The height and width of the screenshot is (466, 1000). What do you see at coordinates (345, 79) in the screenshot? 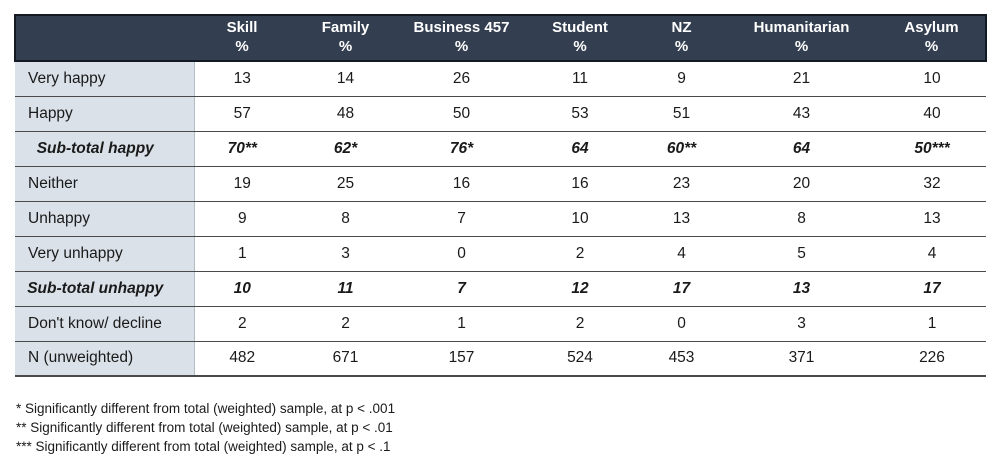
I see `cell-very-happy-family: 14` at bounding box center [345, 79].